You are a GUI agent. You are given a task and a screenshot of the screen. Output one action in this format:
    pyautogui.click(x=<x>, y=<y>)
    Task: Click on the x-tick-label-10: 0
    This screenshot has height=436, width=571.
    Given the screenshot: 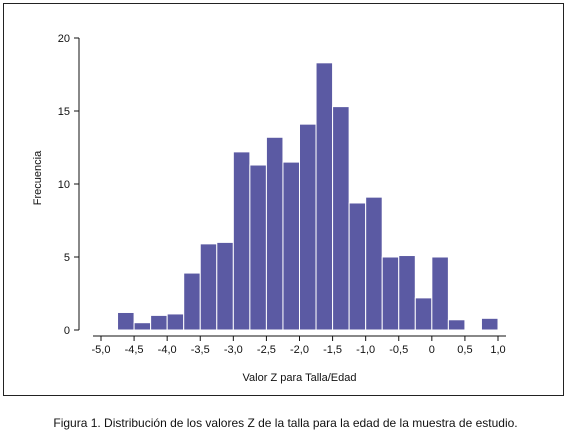 What is the action you would take?
    pyautogui.click(x=432, y=350)
    